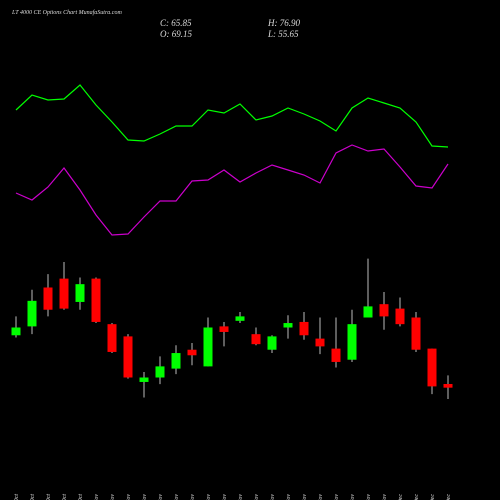 The image size is (500, 500). I want to click on x-tick-label: 04 Dec, so click(448, 497).